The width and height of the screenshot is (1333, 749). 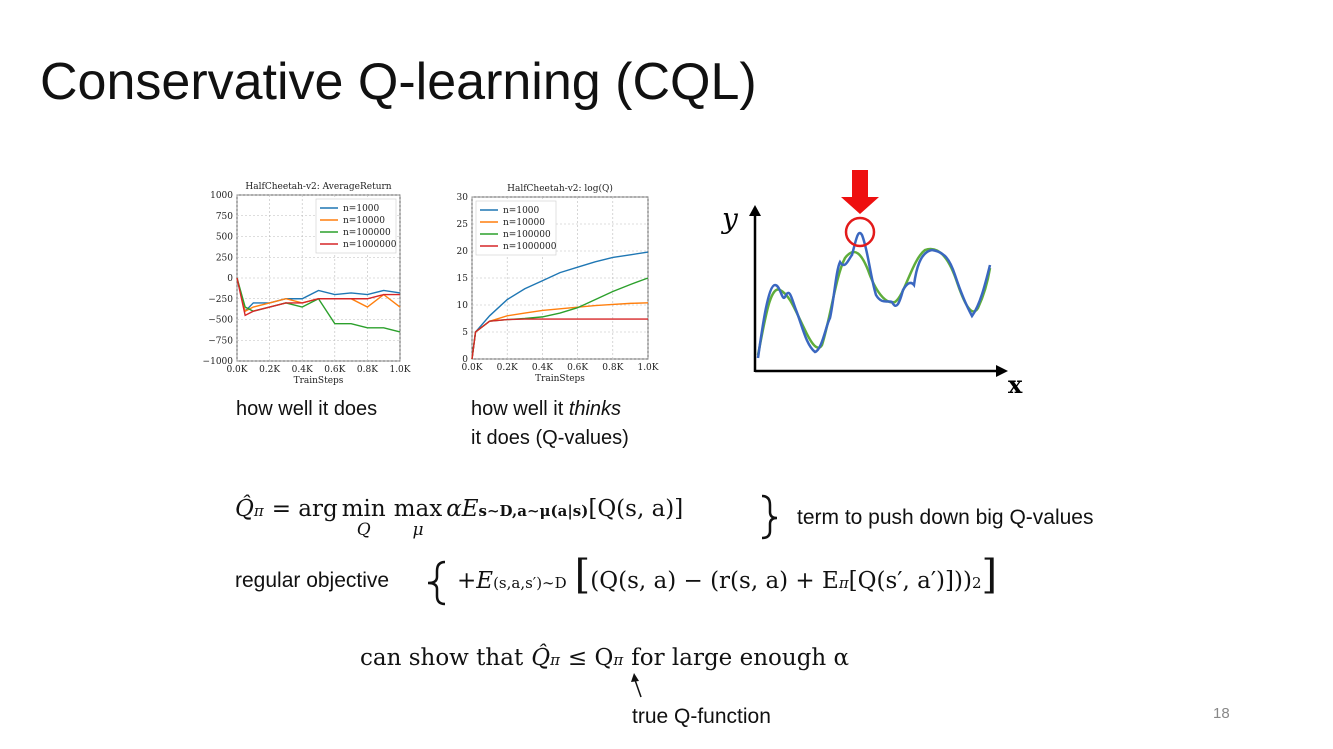 What do you see at coordinates (318, 187) in the screenshot?
I see `chart-title: HalfCheetah-v2: AverageReturn` at bounding box center [318, 187].